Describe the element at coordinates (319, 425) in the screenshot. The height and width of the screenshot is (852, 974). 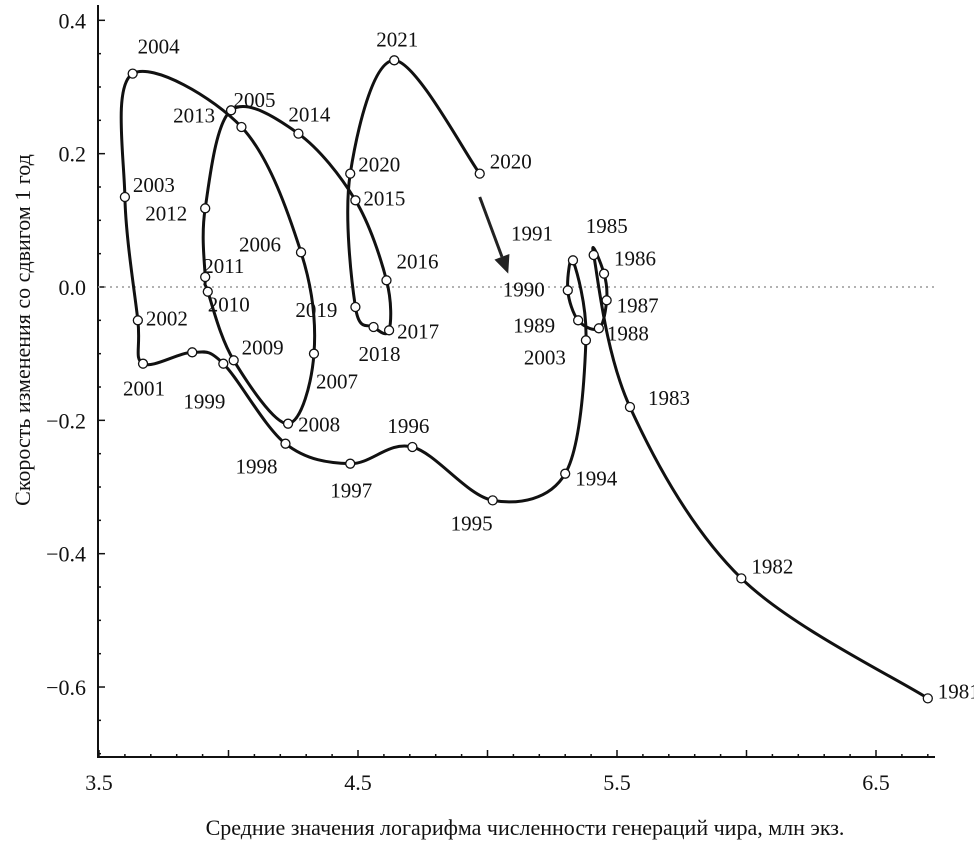
I see `data-point-label: 2008` at that location.